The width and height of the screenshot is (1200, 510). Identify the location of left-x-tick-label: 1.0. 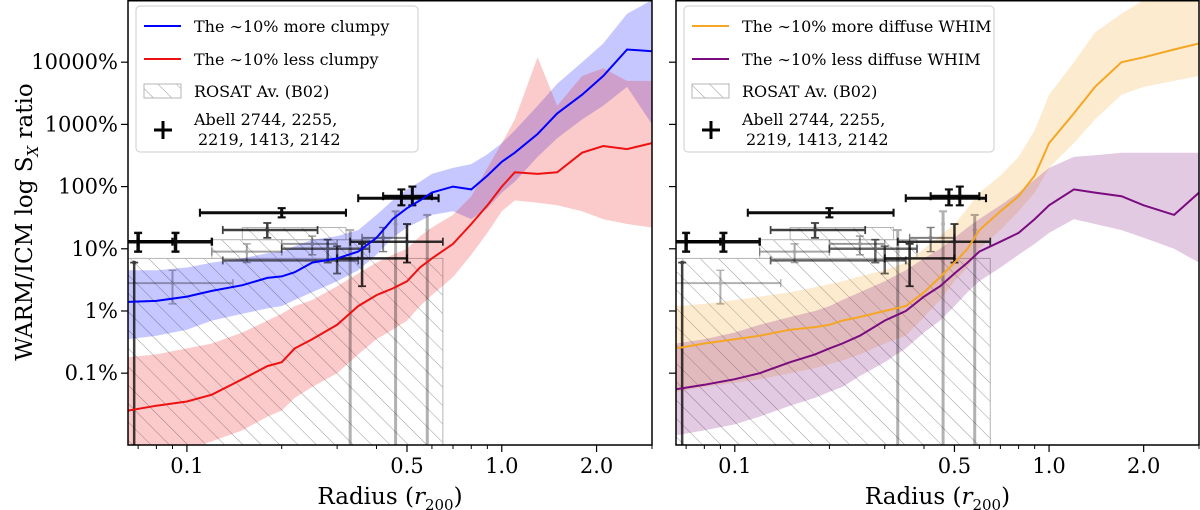
(501, 466).